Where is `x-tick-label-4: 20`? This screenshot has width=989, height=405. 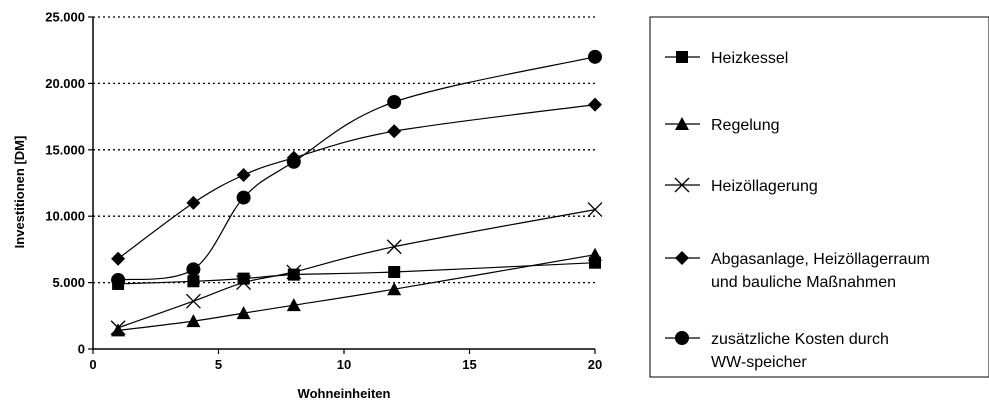 x-tick-label-4: 20 is located at coordinates (595, 364).